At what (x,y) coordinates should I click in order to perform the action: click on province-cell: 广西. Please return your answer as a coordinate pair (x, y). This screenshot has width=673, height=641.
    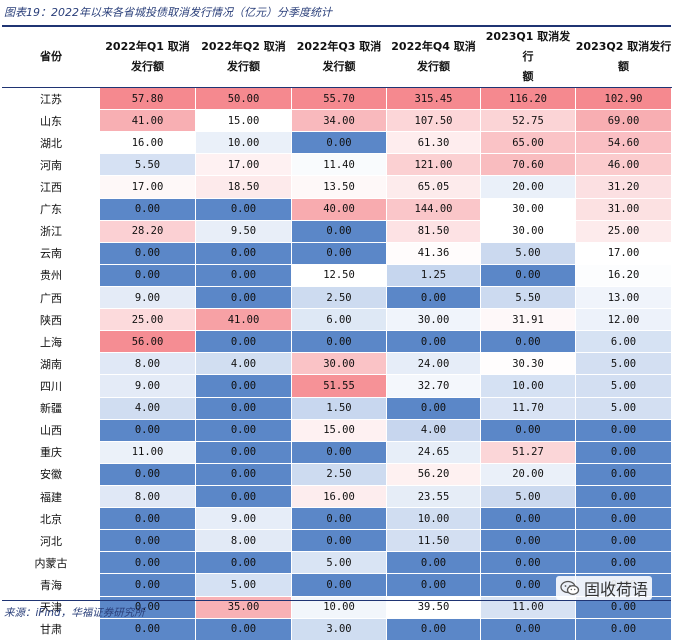
    Looking at the image, I should click on (51, 297).